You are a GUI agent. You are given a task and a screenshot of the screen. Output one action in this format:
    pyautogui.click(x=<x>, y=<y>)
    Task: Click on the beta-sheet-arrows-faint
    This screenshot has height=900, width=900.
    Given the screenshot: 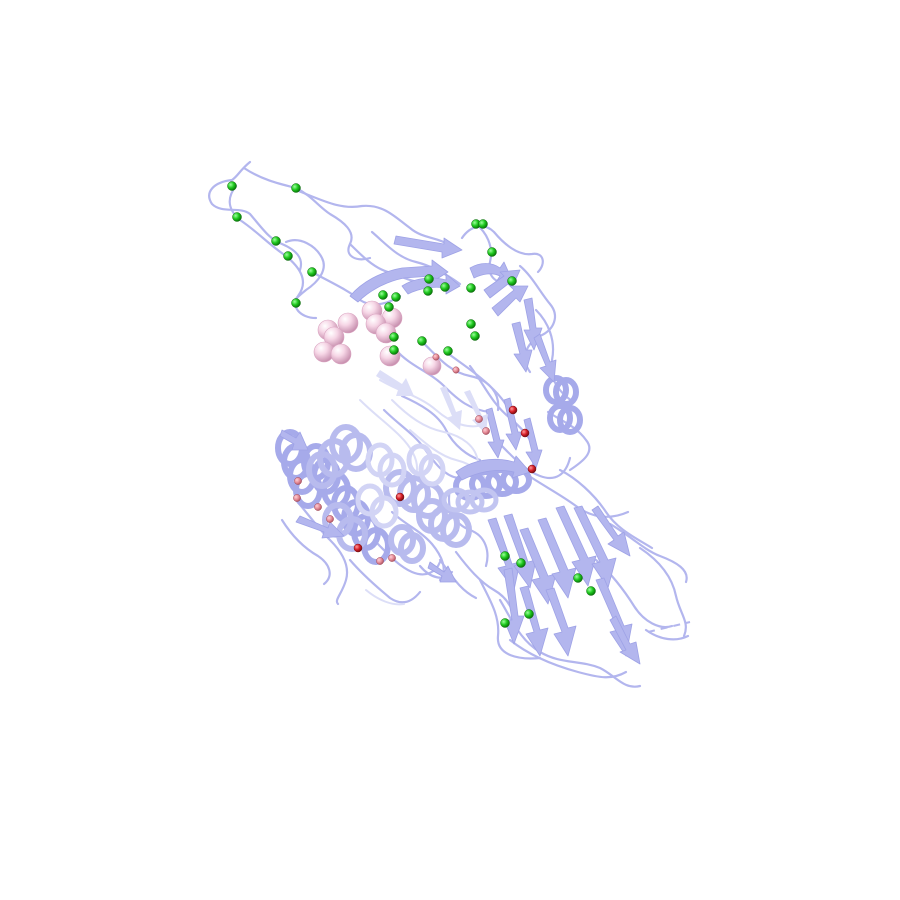 What is the action you would take?
    pyautogui.click(x=432, y=402)
    